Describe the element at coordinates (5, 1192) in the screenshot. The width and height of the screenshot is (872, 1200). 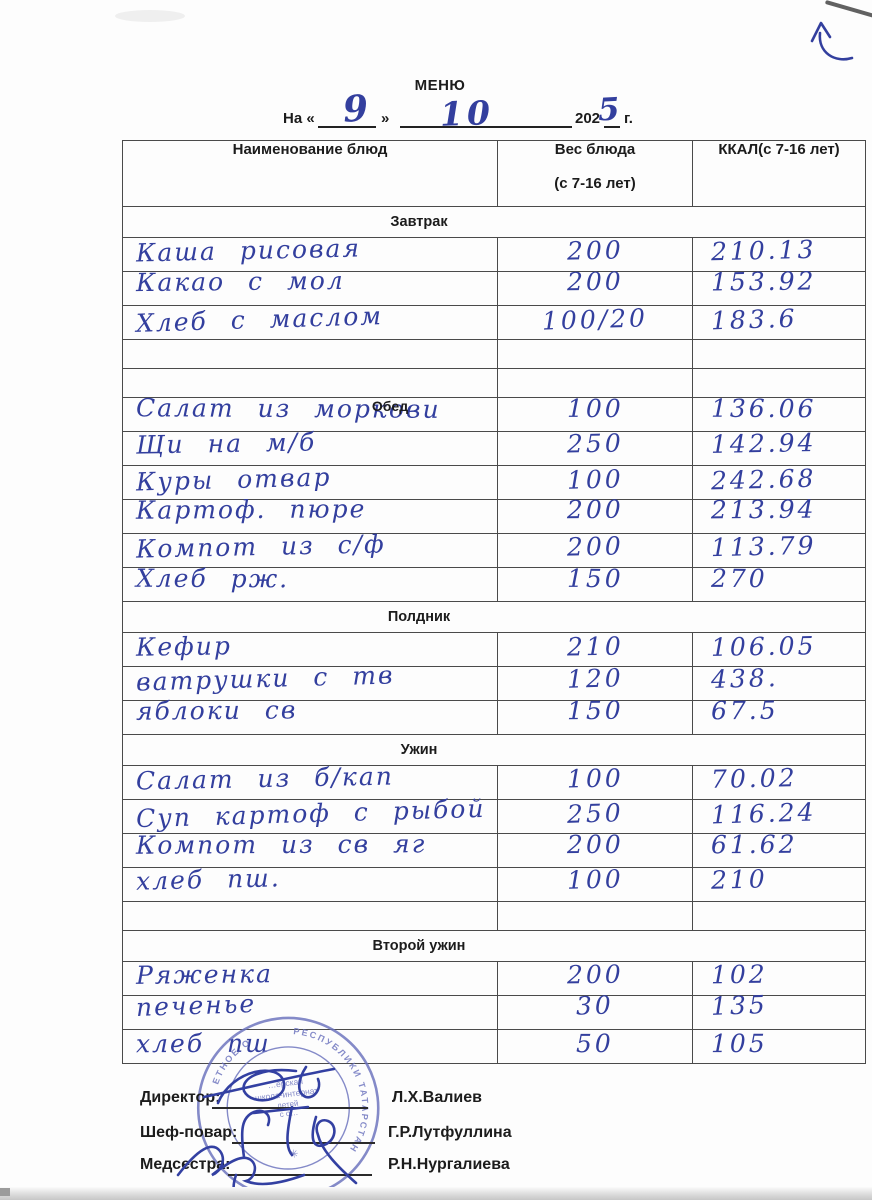
I see `scan-edge-nub` at that location.